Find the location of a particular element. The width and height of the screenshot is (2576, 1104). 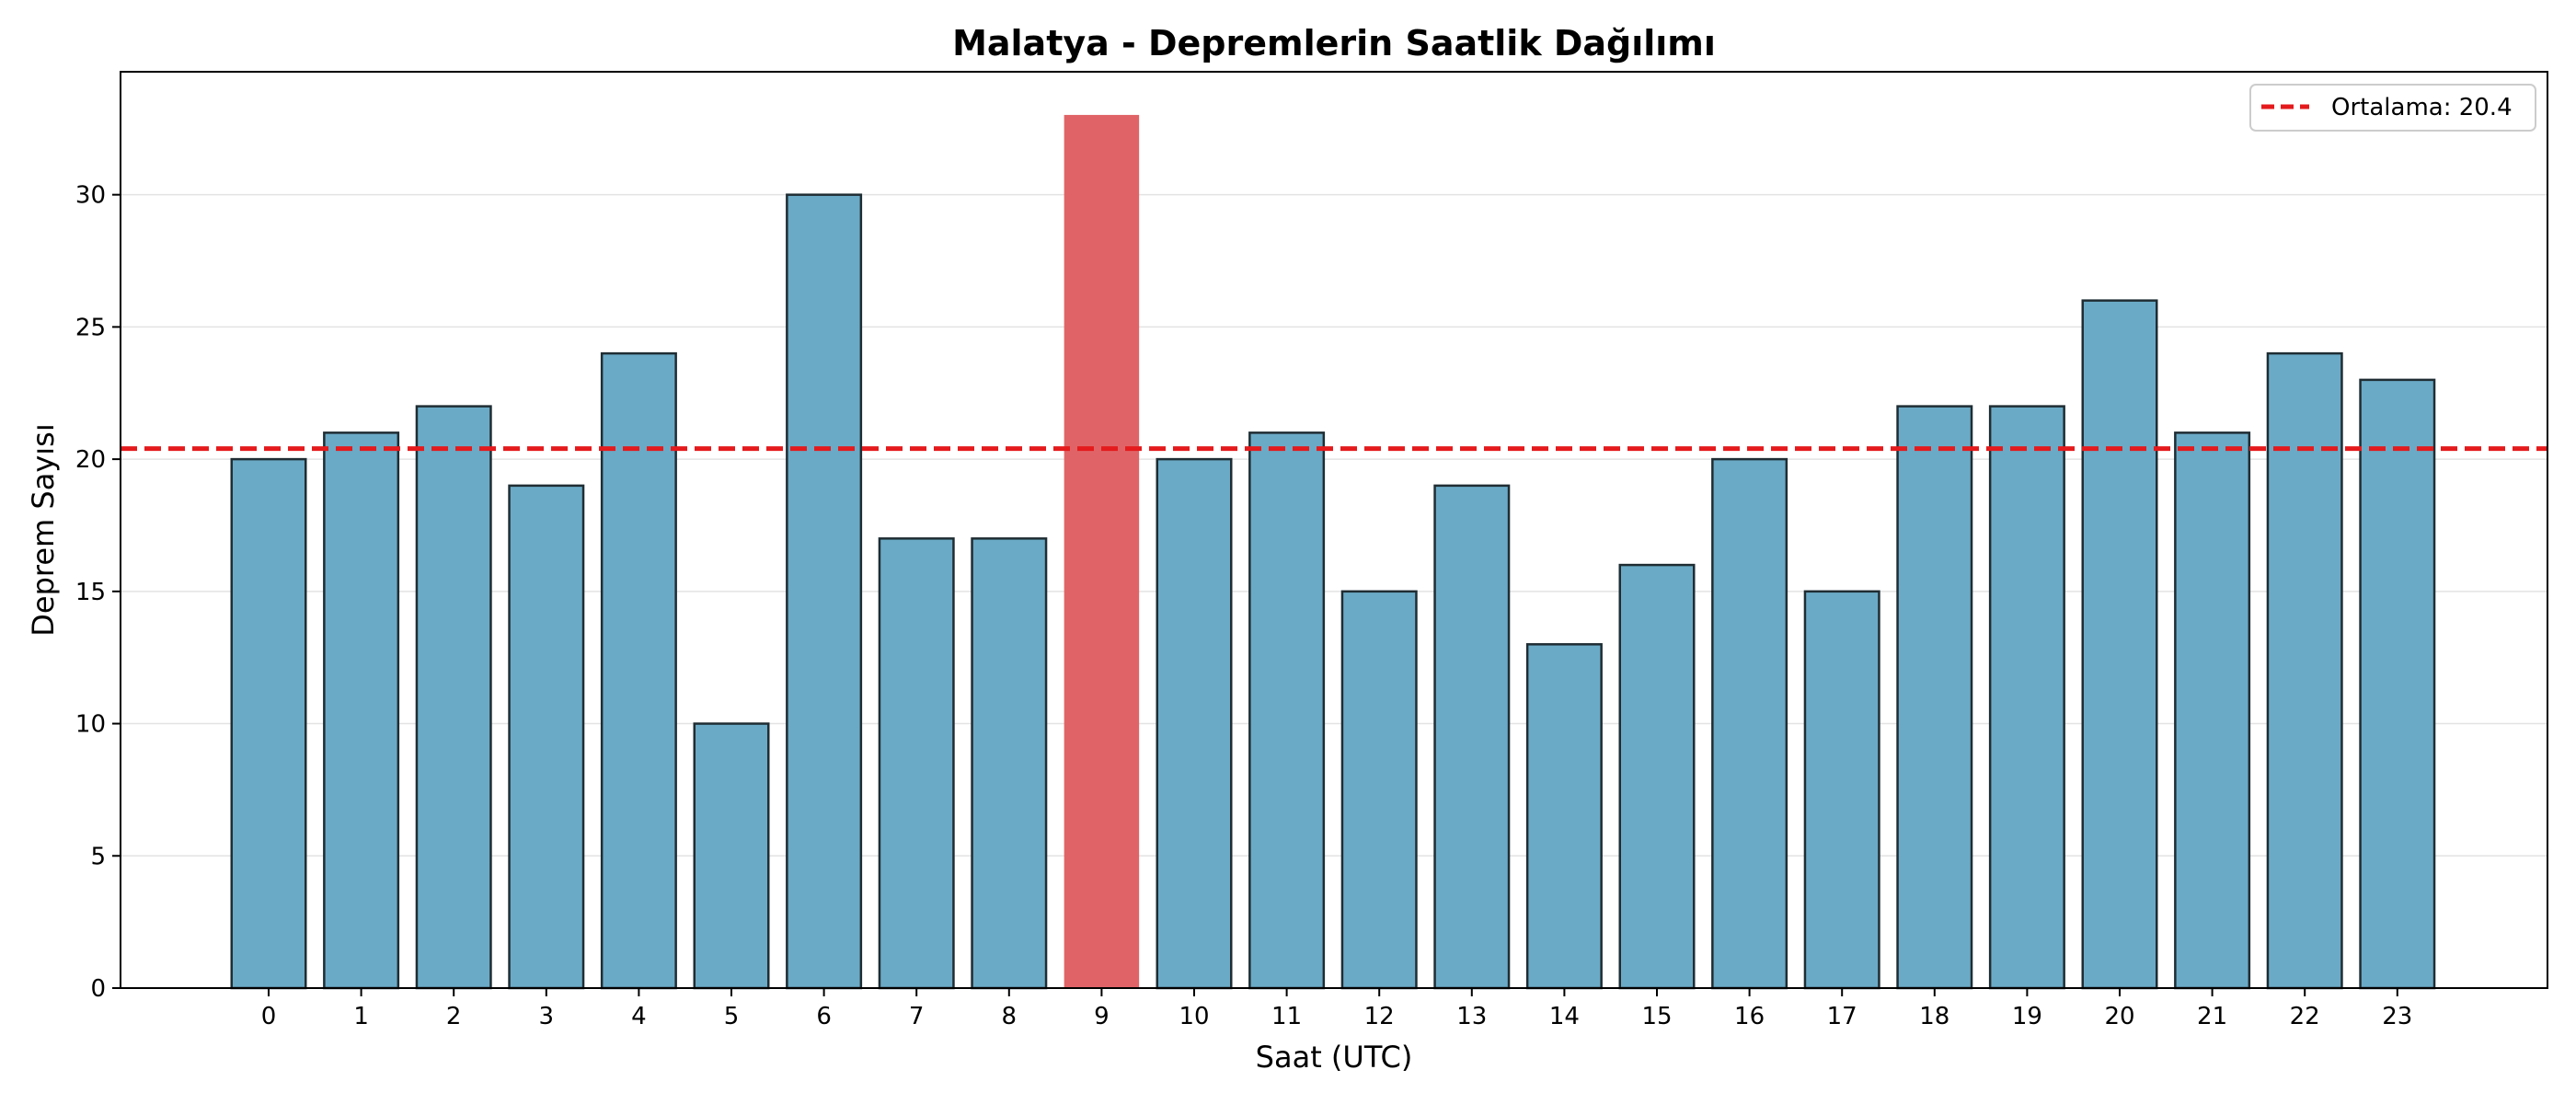

x-tick-label: 18 is located at coordinates (1934, 1016).